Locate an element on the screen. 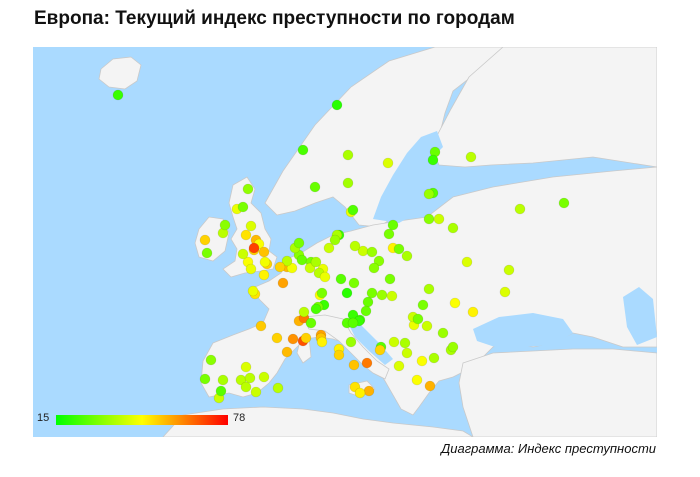  city-marker-lviv is located at coordinates (429, 289).